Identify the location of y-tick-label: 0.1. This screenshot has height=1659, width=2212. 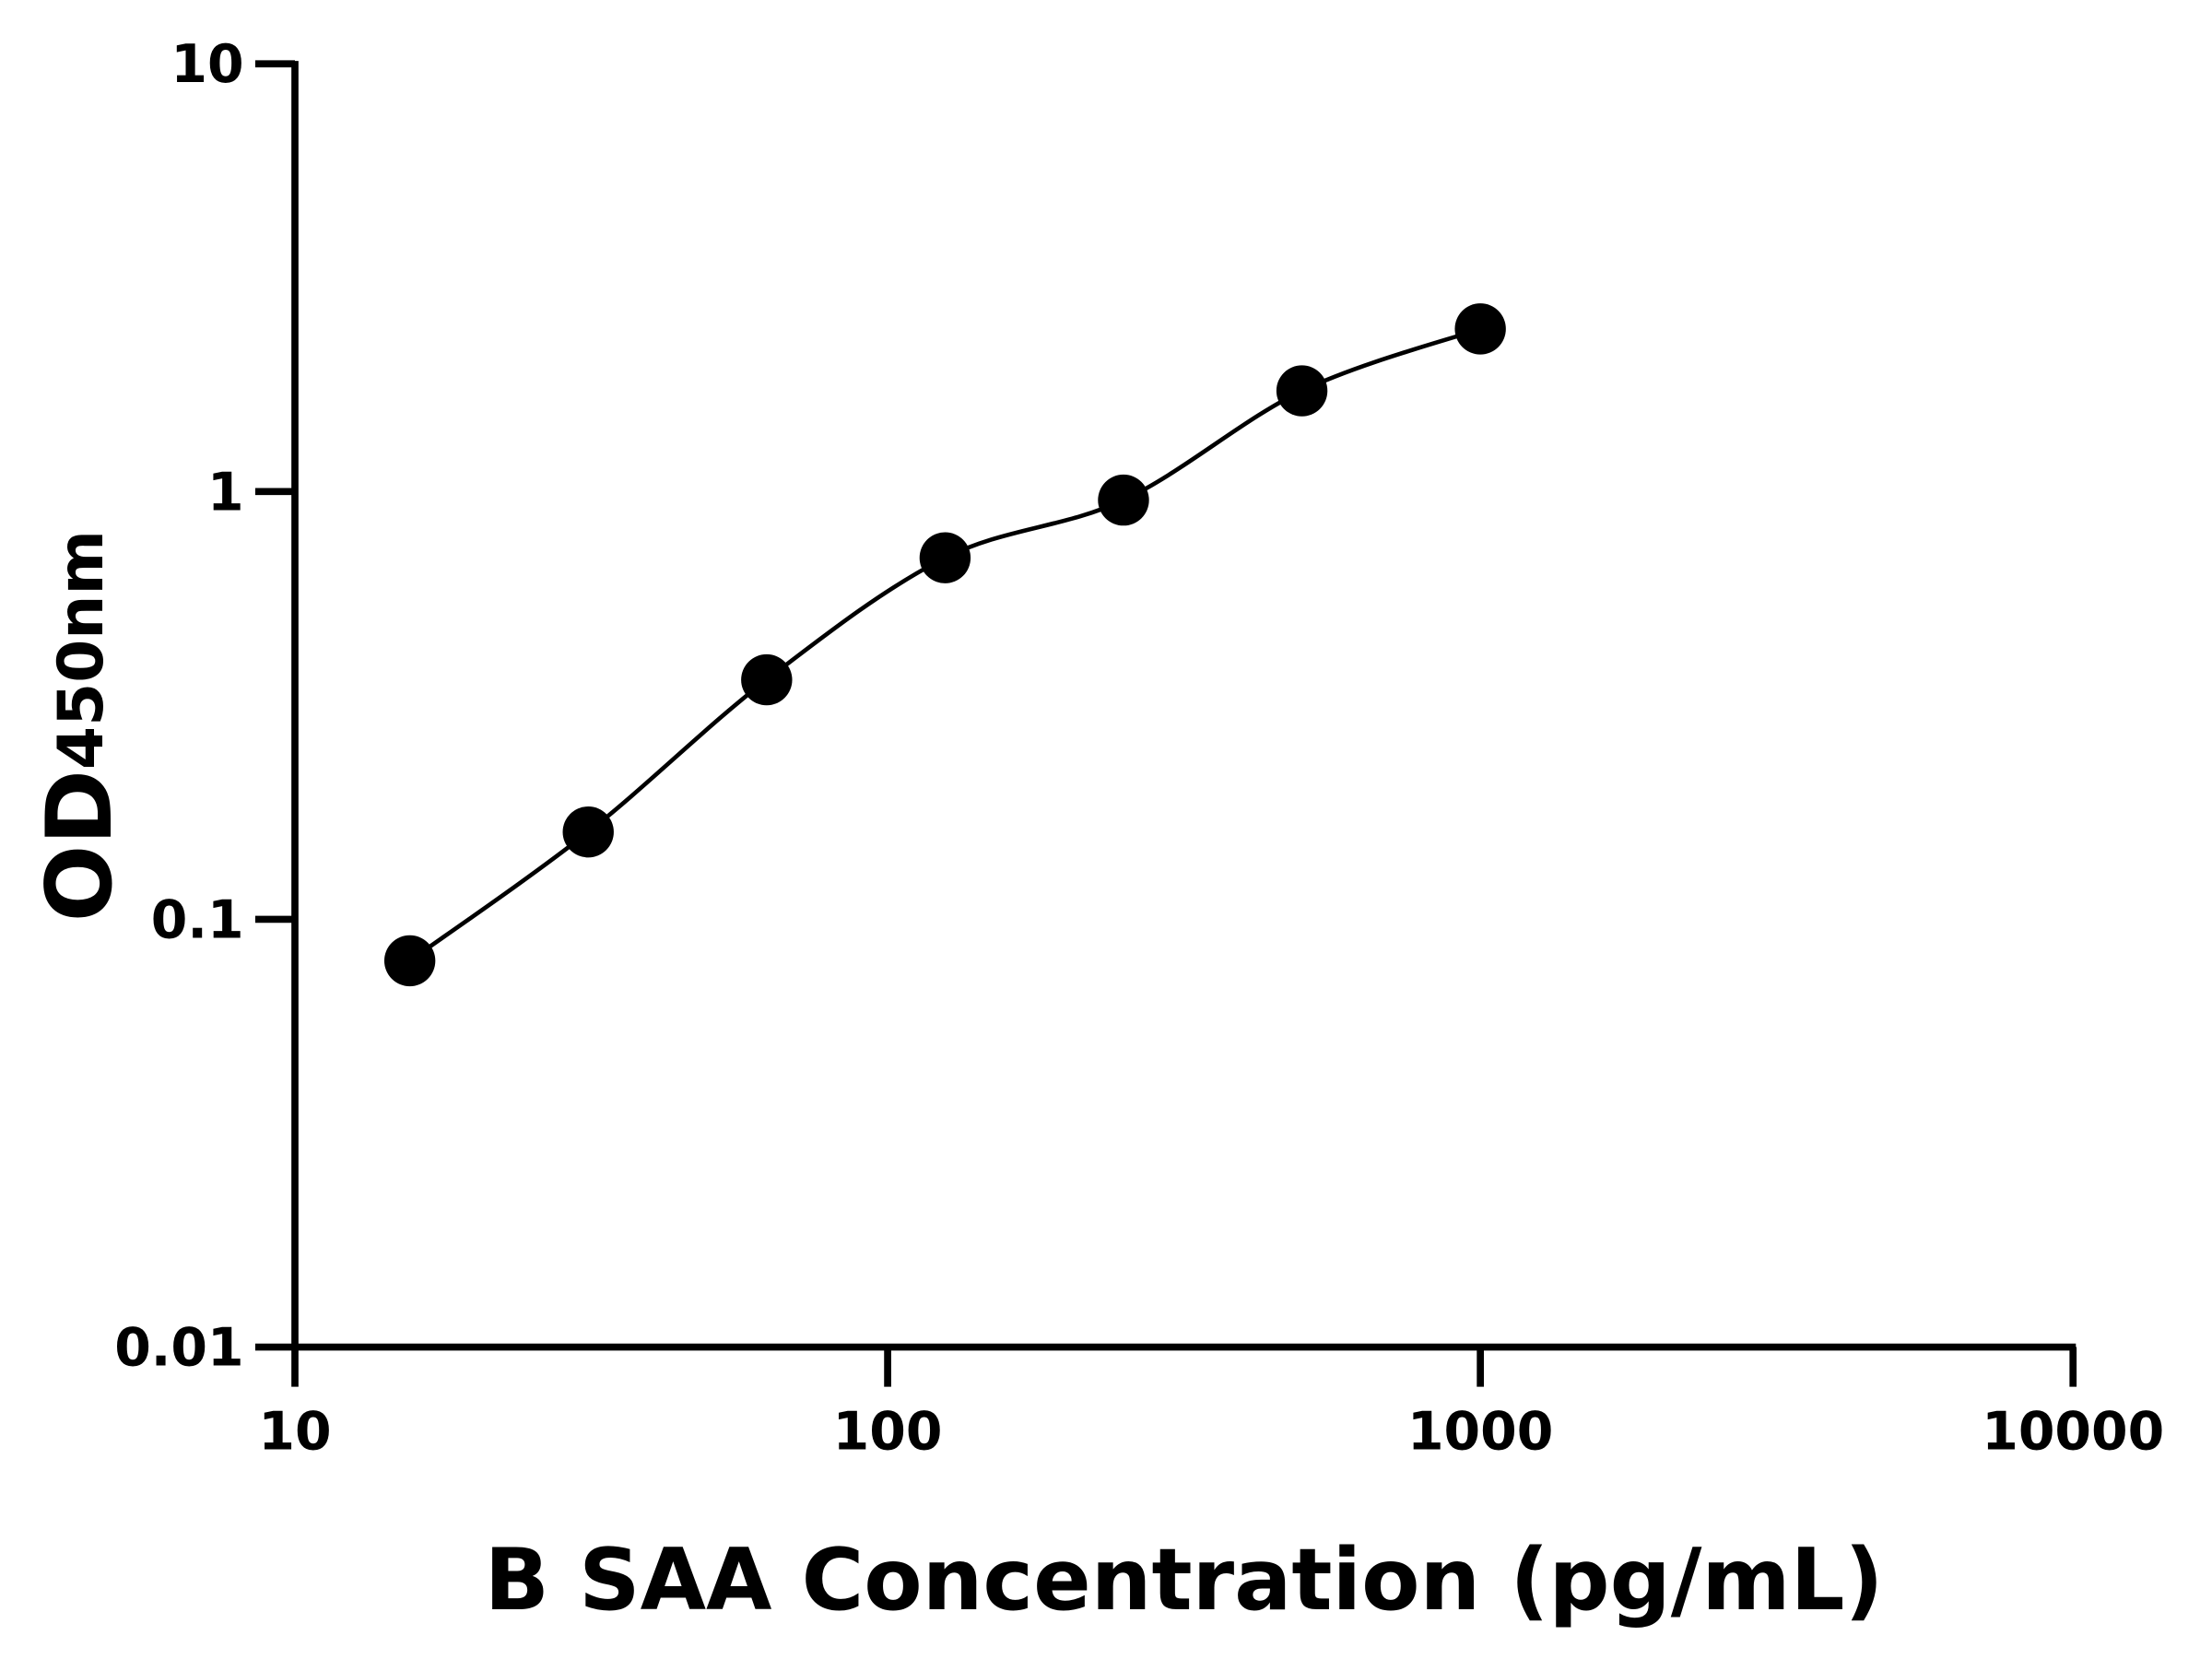
(197, 919).